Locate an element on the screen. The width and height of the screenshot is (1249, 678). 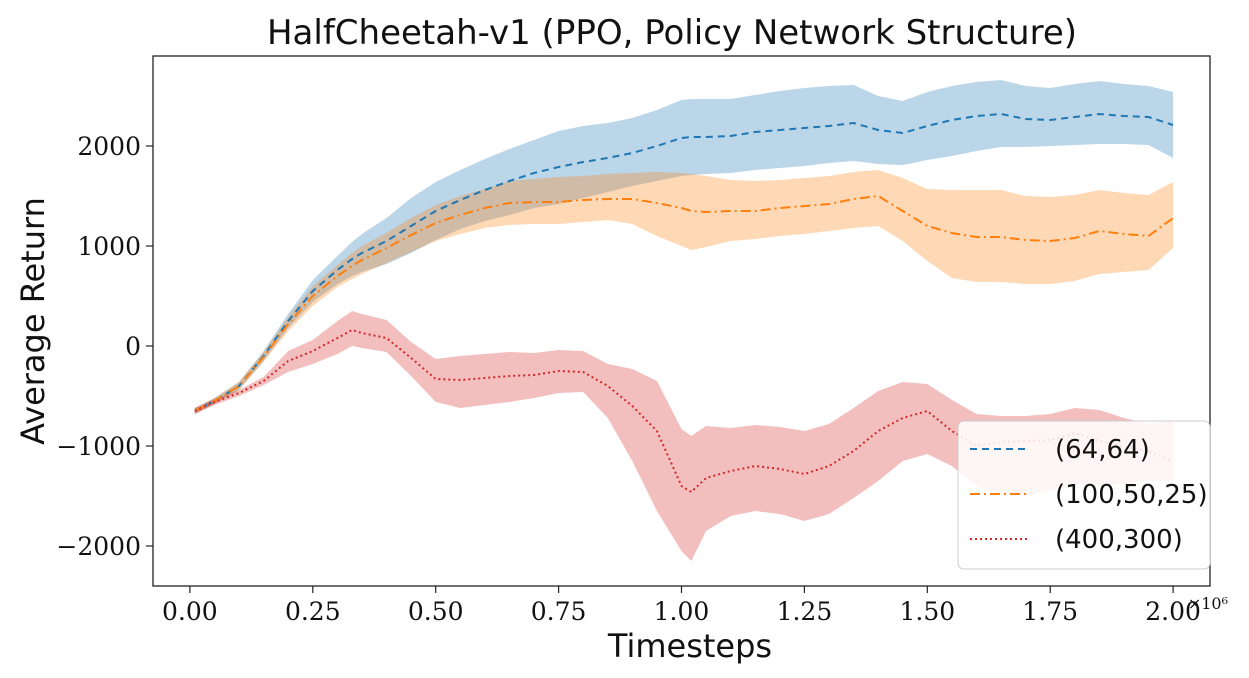
y-tick-label: −1000 is located at coordinates (98, 446).